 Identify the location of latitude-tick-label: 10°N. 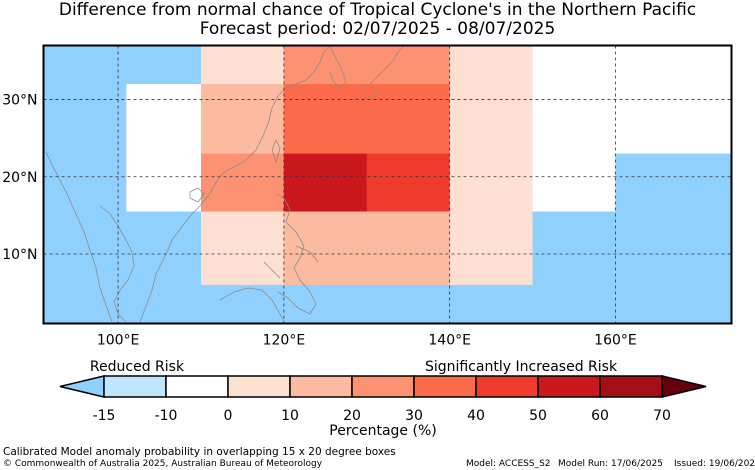
(19, 255).